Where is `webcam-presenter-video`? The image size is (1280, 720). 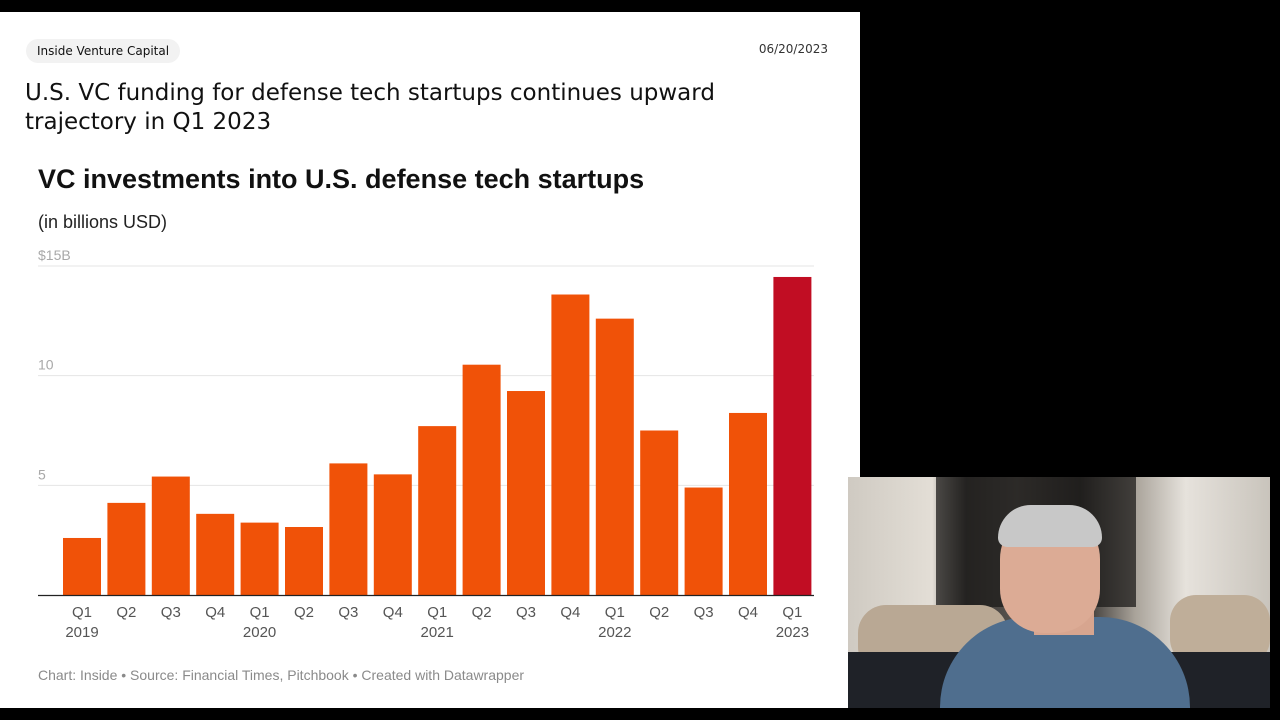
webcam-presenter-video is located at coordinates (1059, 592).